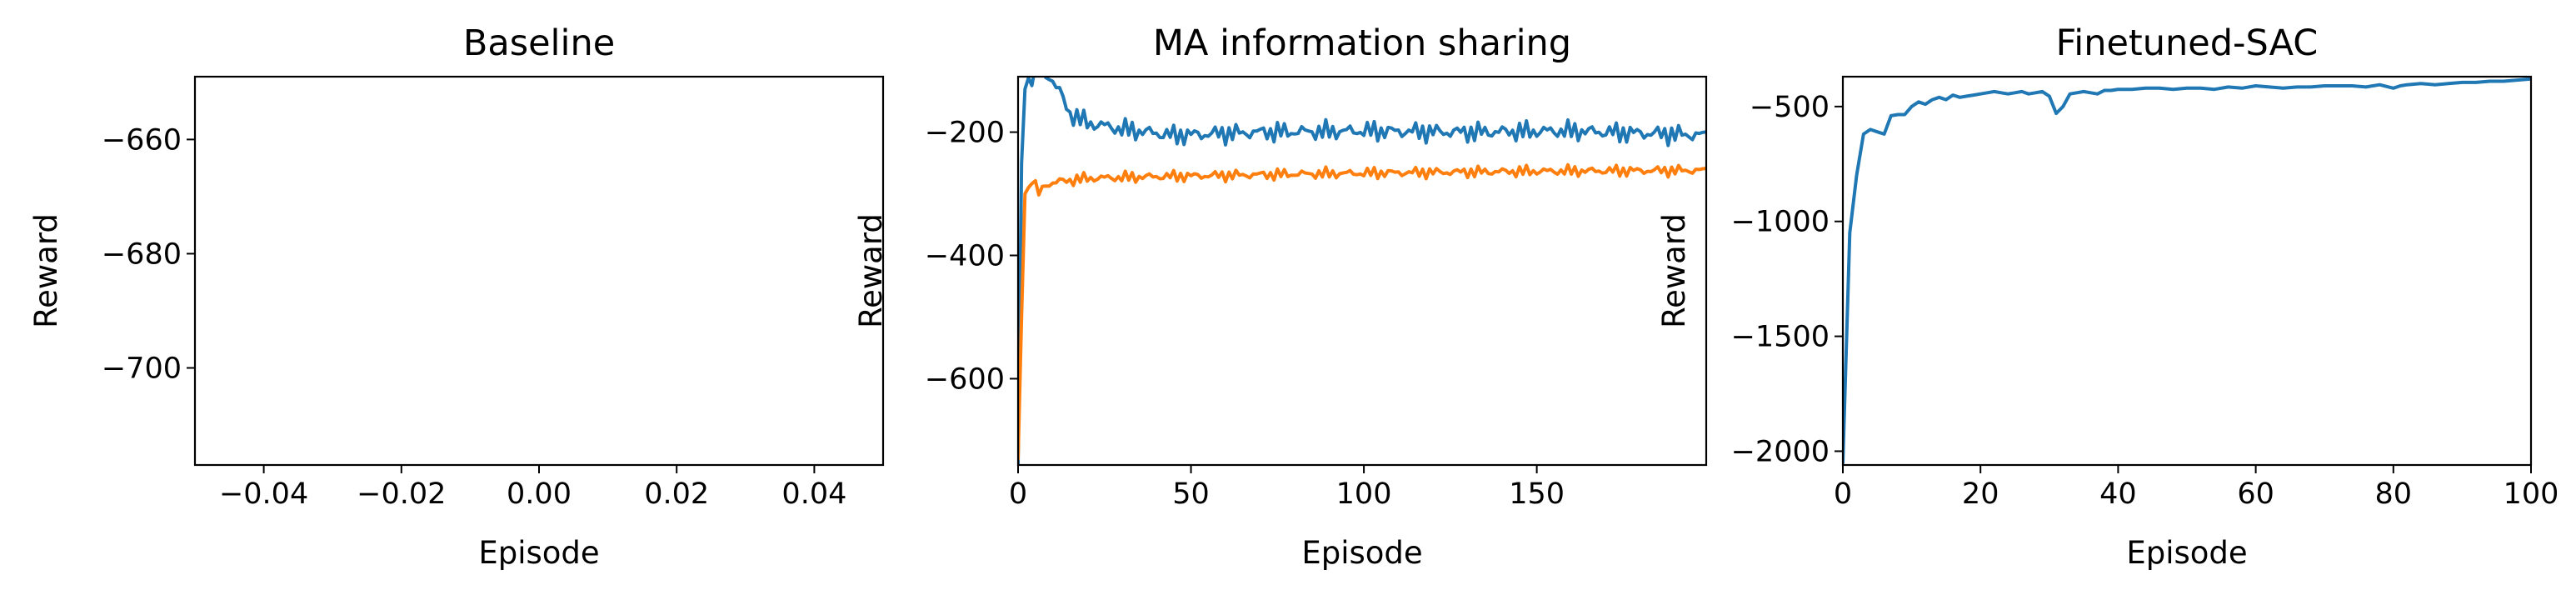 This screenshot has width=2576, height=595. What do you see at coordinates (965, 379) in the screenshot?
I see `y-tick-label: −600` at bounding box center [965, 379].